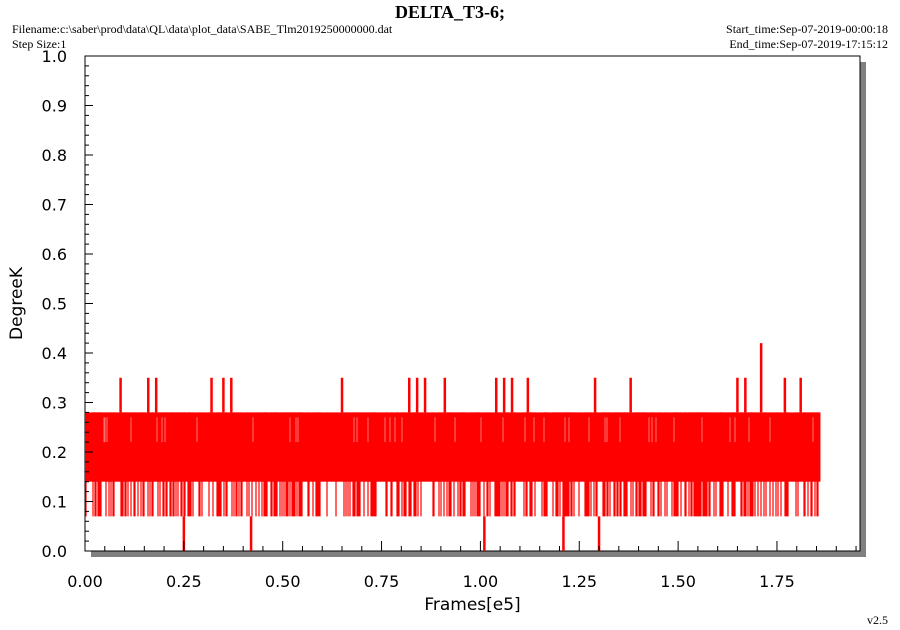 The height and width of the screenshot is (630, 900). Describe the element at coordinates (450, 12) in the screenshot. I see `chart-title: DELTA_T3-6;` at that location.